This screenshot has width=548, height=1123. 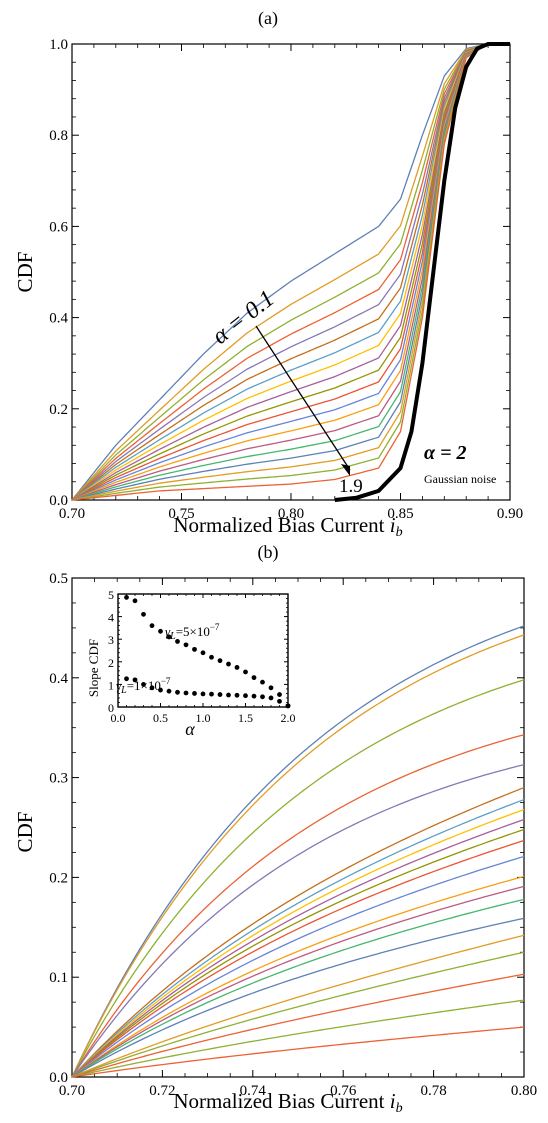 What do you see at coordinates (510, 514) in the screenshot?
I see `panel-a-xtick-label: 0.90` at bounding box center [510, 514].